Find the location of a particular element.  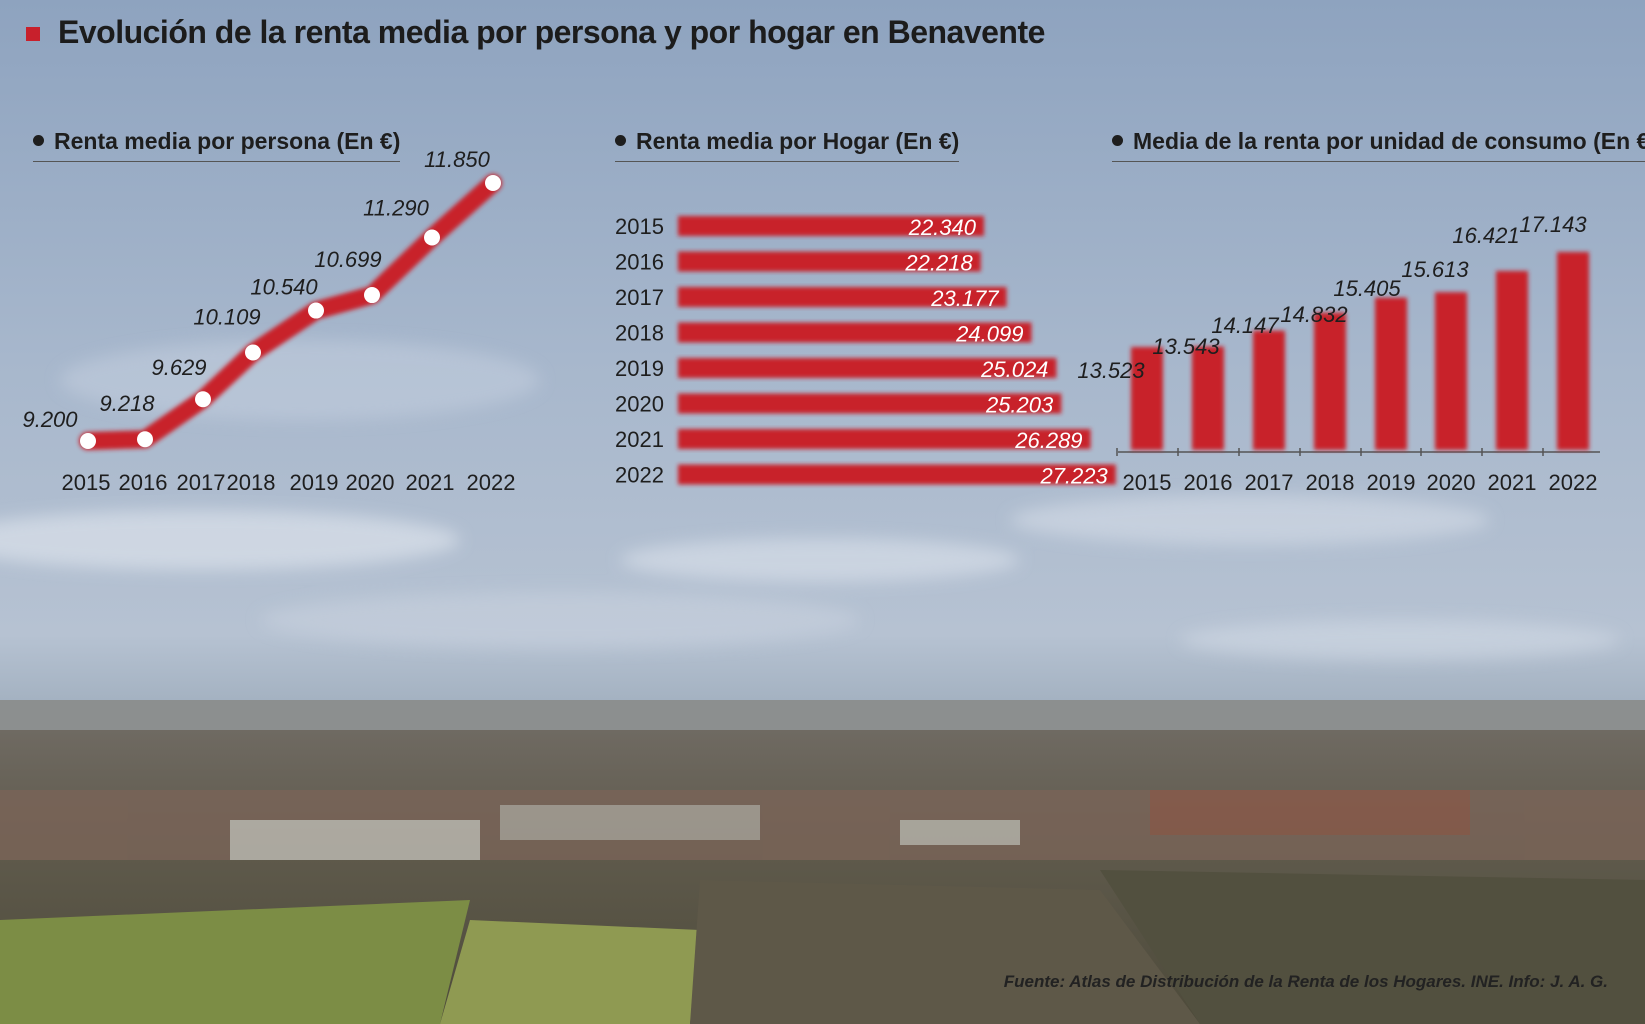

bar-label-2019: 25.024 is located at coordinates (1014, 369).